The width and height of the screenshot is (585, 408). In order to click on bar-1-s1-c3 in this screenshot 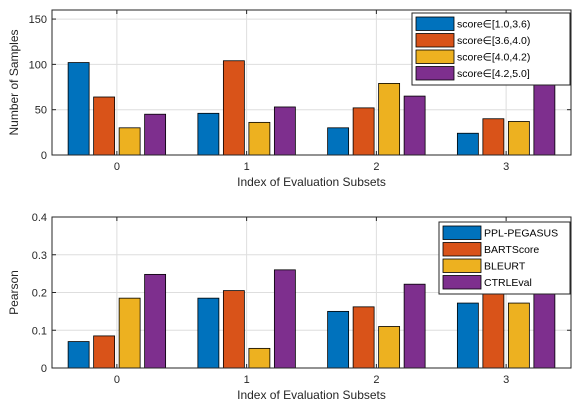, I will do `click(493, 331)`.